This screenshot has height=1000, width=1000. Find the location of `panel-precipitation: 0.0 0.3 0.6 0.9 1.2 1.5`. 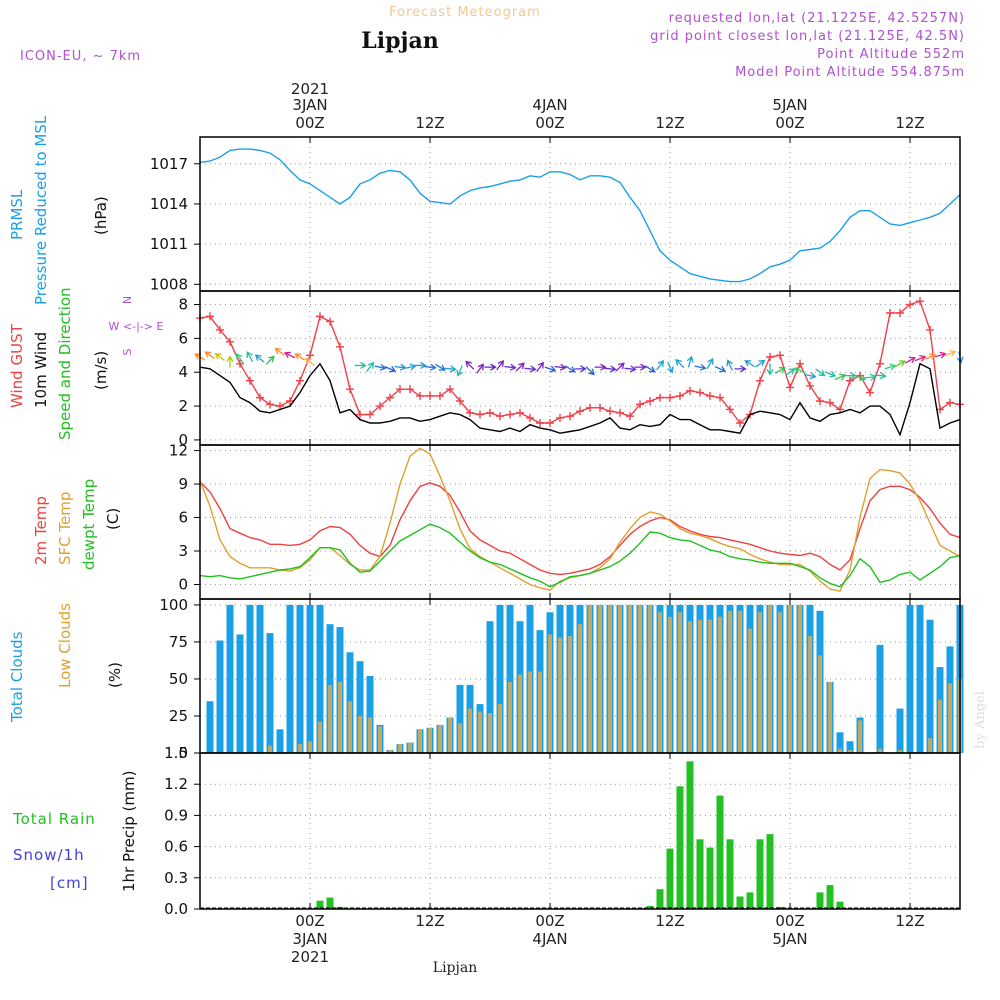

panel-precipitation: 0.0 0.3 0.6 0.9 1.2 1.5 is located at coordinates (562, 831).